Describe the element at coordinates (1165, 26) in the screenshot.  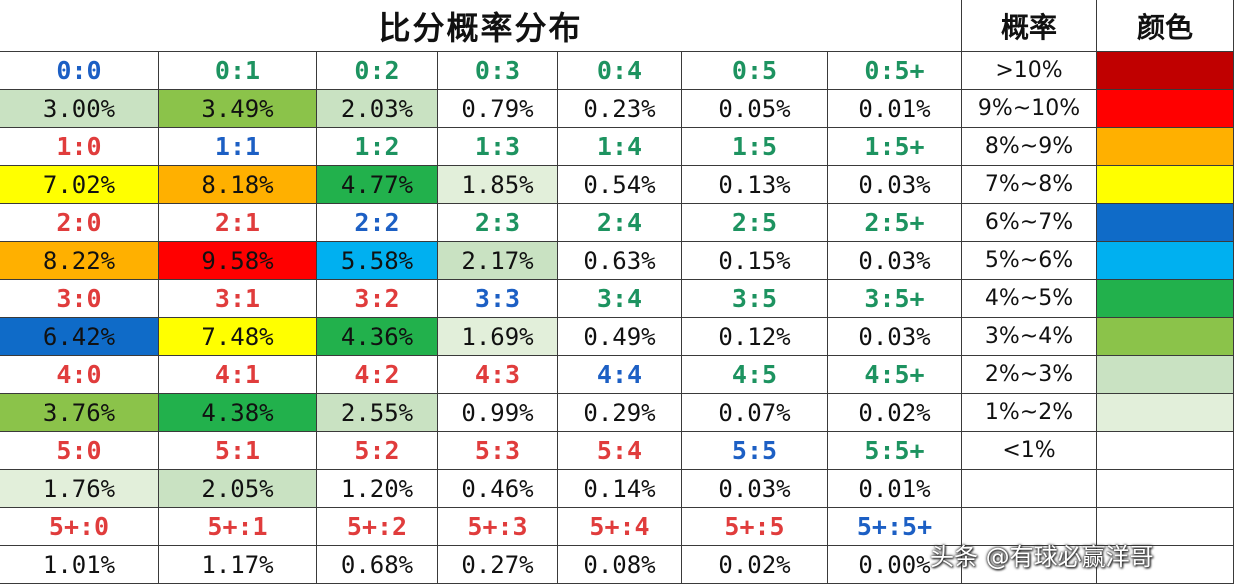
I see `color-header: 颜色` at that location.